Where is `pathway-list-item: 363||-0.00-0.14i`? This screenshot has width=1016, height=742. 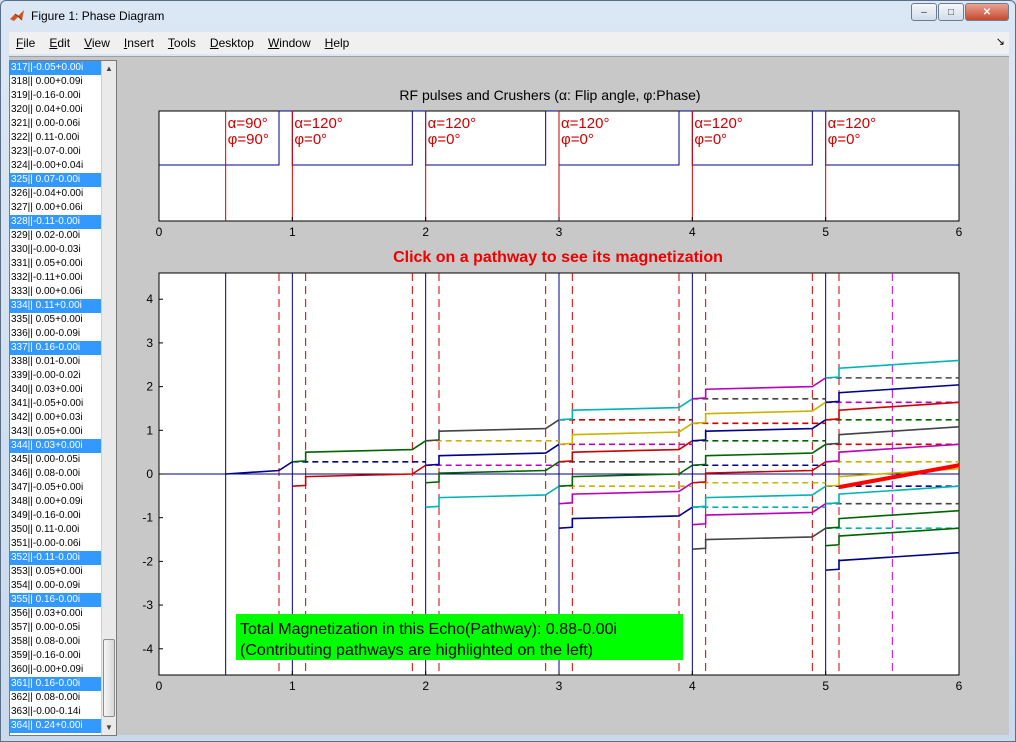 pathway-list-item: 363||-0.00-0.14i is located at coordinates (46, 711).